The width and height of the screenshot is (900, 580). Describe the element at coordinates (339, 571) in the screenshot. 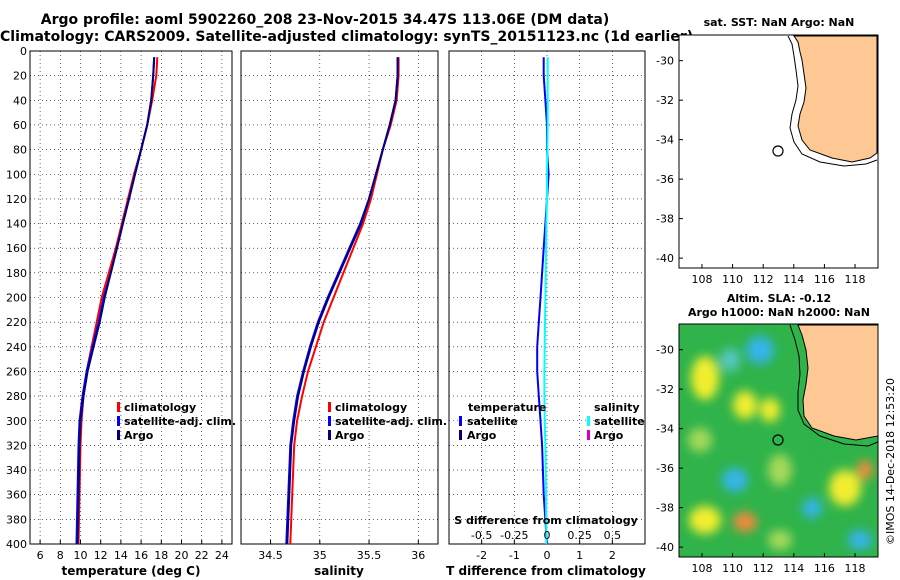

I see `salinity-x-label: salinity` at that location.